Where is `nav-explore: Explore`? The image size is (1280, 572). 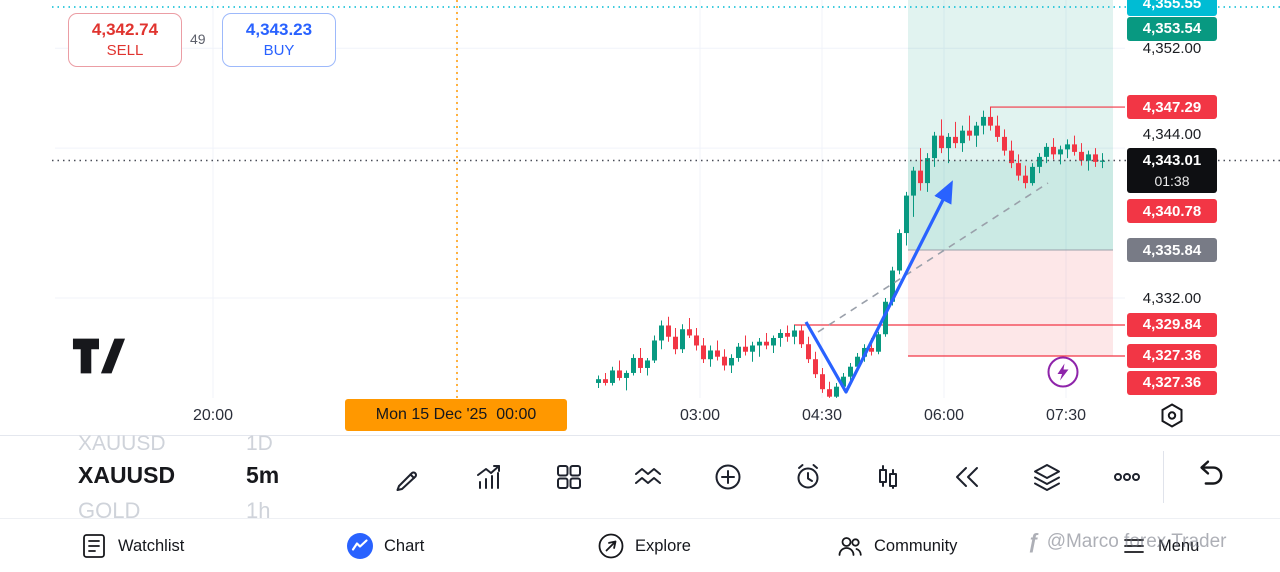 nav-explore: Explore is located at coordinates (644, 546).